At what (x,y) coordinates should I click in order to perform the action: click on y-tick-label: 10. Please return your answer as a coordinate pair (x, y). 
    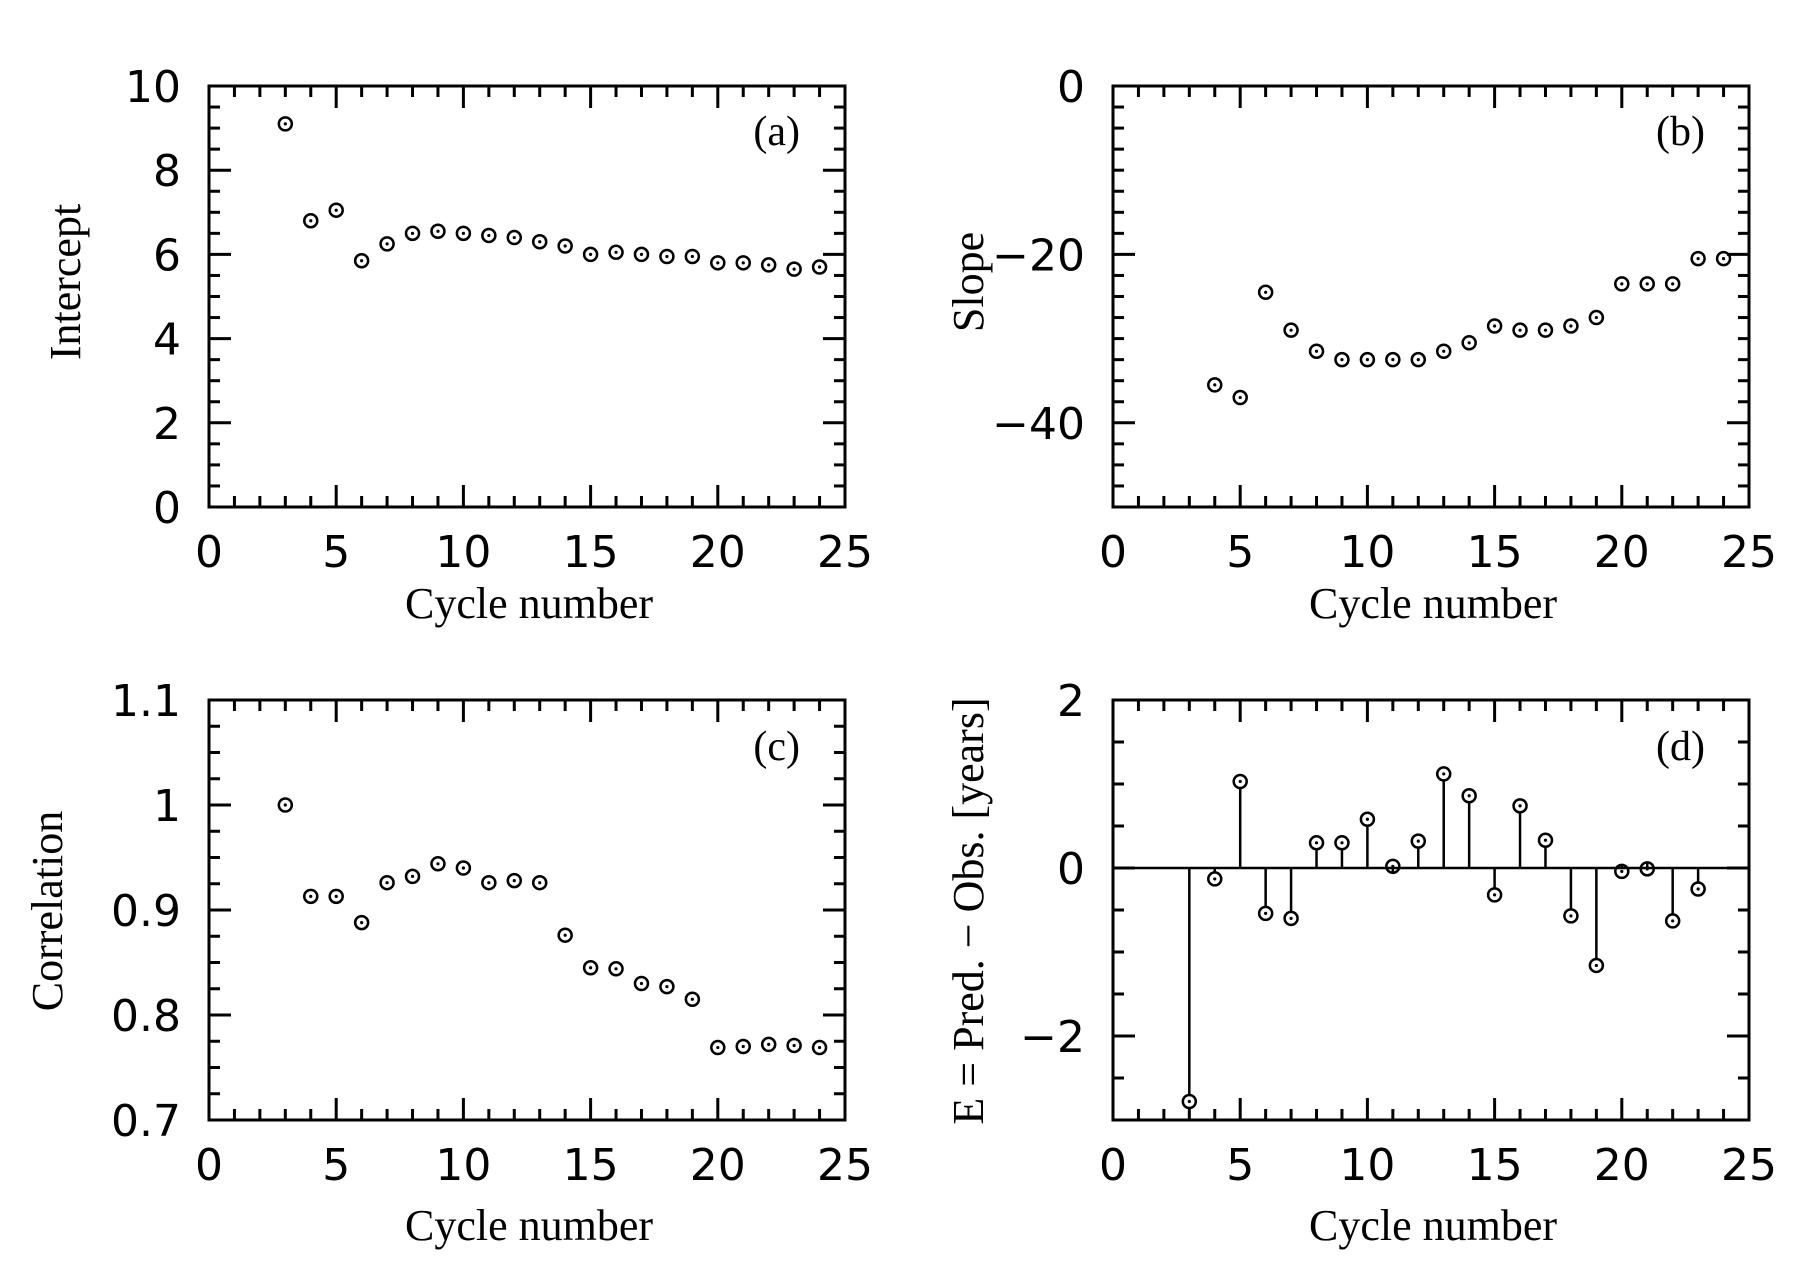
    Looking at the image, I should click on (153, 87).